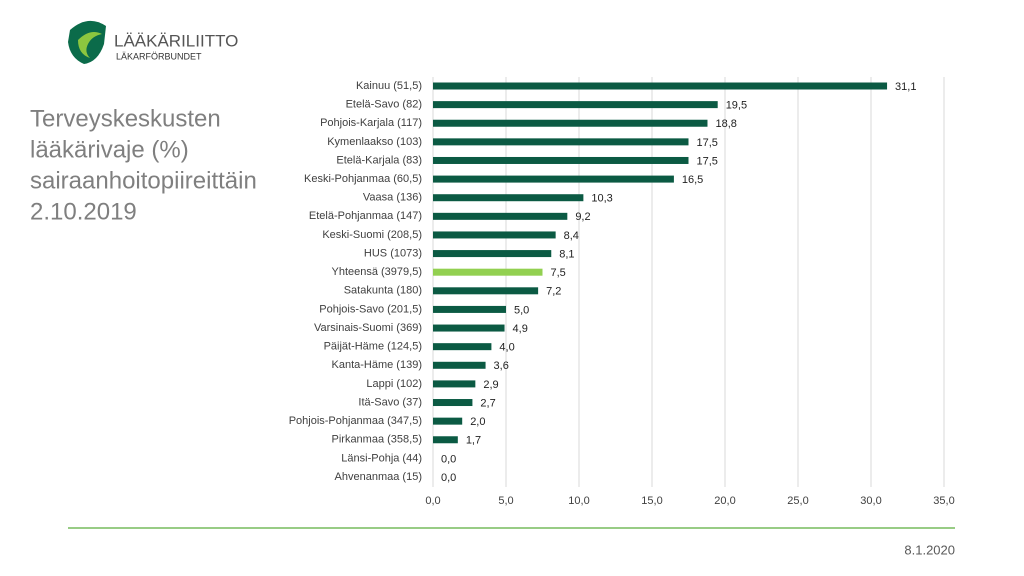  What do you see at coordinates (571, 236) in the screenshot?
I see `value-label: 8,4` at bounding box center [571, 236].